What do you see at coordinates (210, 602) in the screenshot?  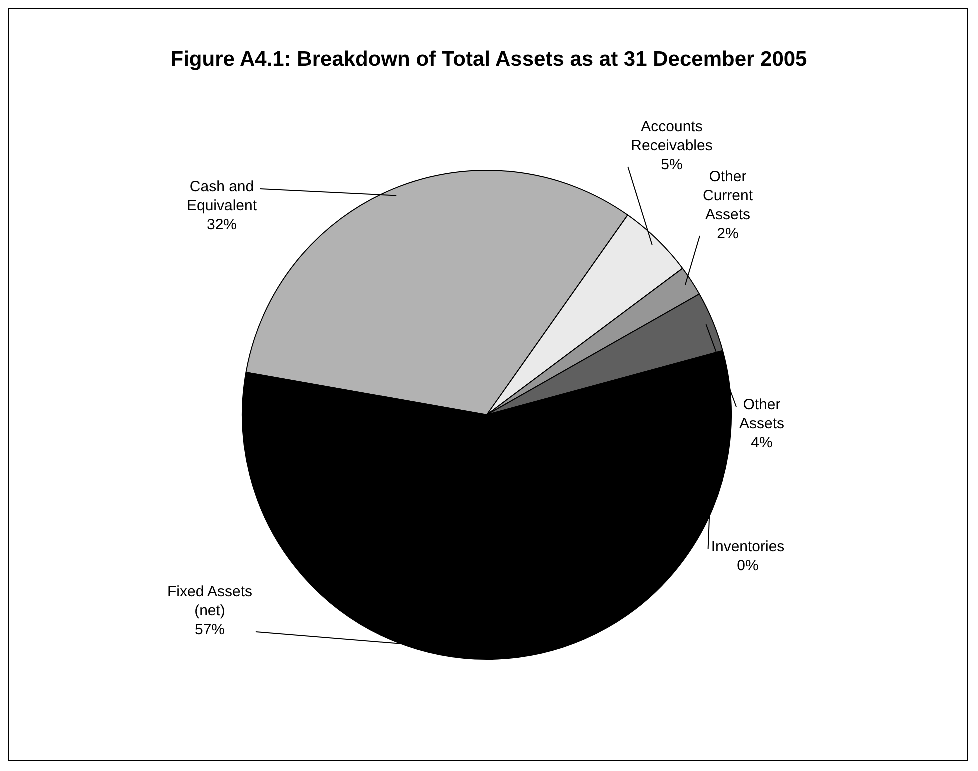 I see `slice-label: Fixed Assets (net)` at bounding box center [210, 602].